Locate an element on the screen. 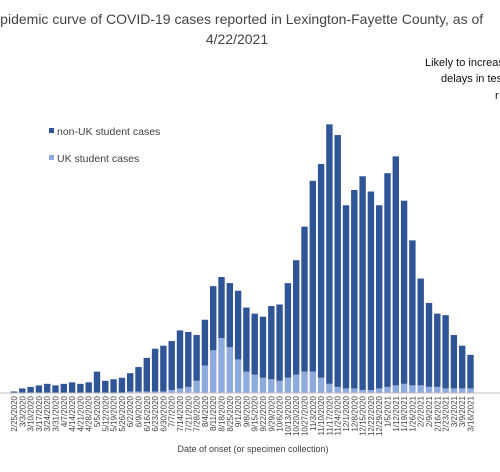 The image size is (500, 472). x-tick-label-6/30/2020: 6/30/2020 is located at coordinates (163, 413).